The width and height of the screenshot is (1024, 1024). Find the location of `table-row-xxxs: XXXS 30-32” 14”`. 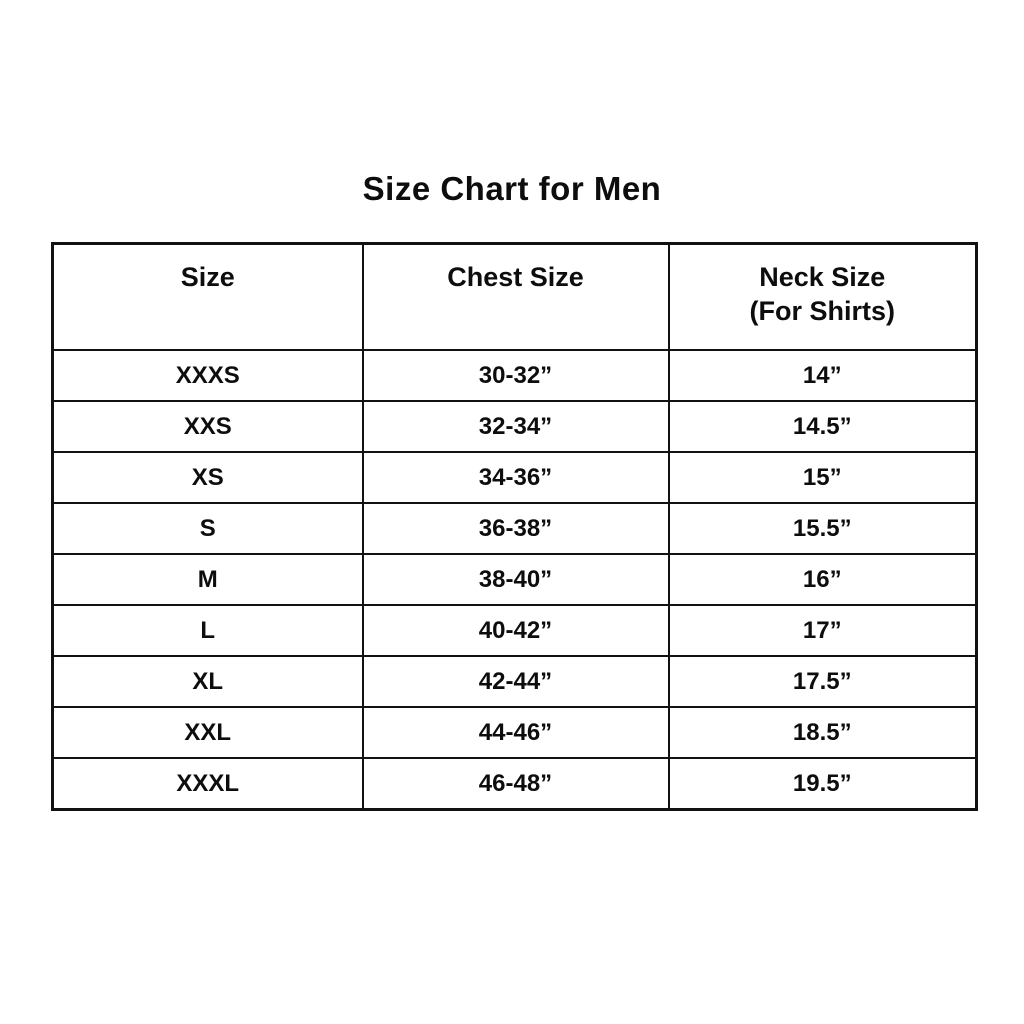

table-row-xxxs: XXXS 30-32” 14” is located at coordinates (514, 375).